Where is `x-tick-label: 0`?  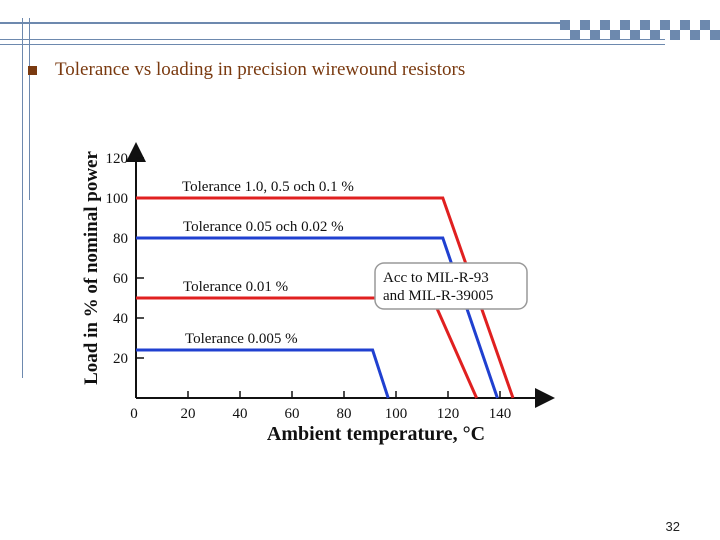 x-tick-label: 0 is located at coordinates (134, 414).